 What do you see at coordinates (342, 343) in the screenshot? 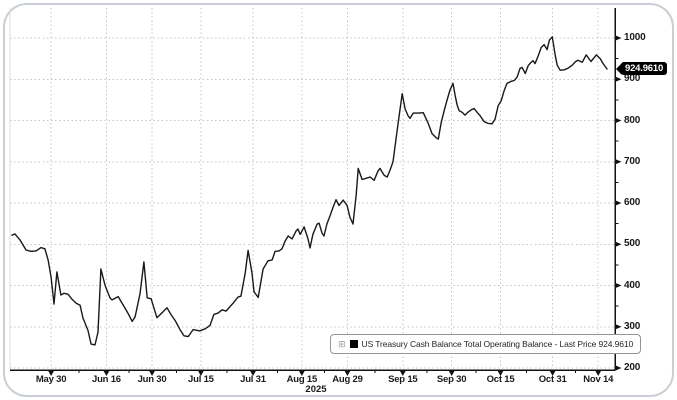
I see `legend-expand-icon: ⊞` at bounding box center [342, 343].